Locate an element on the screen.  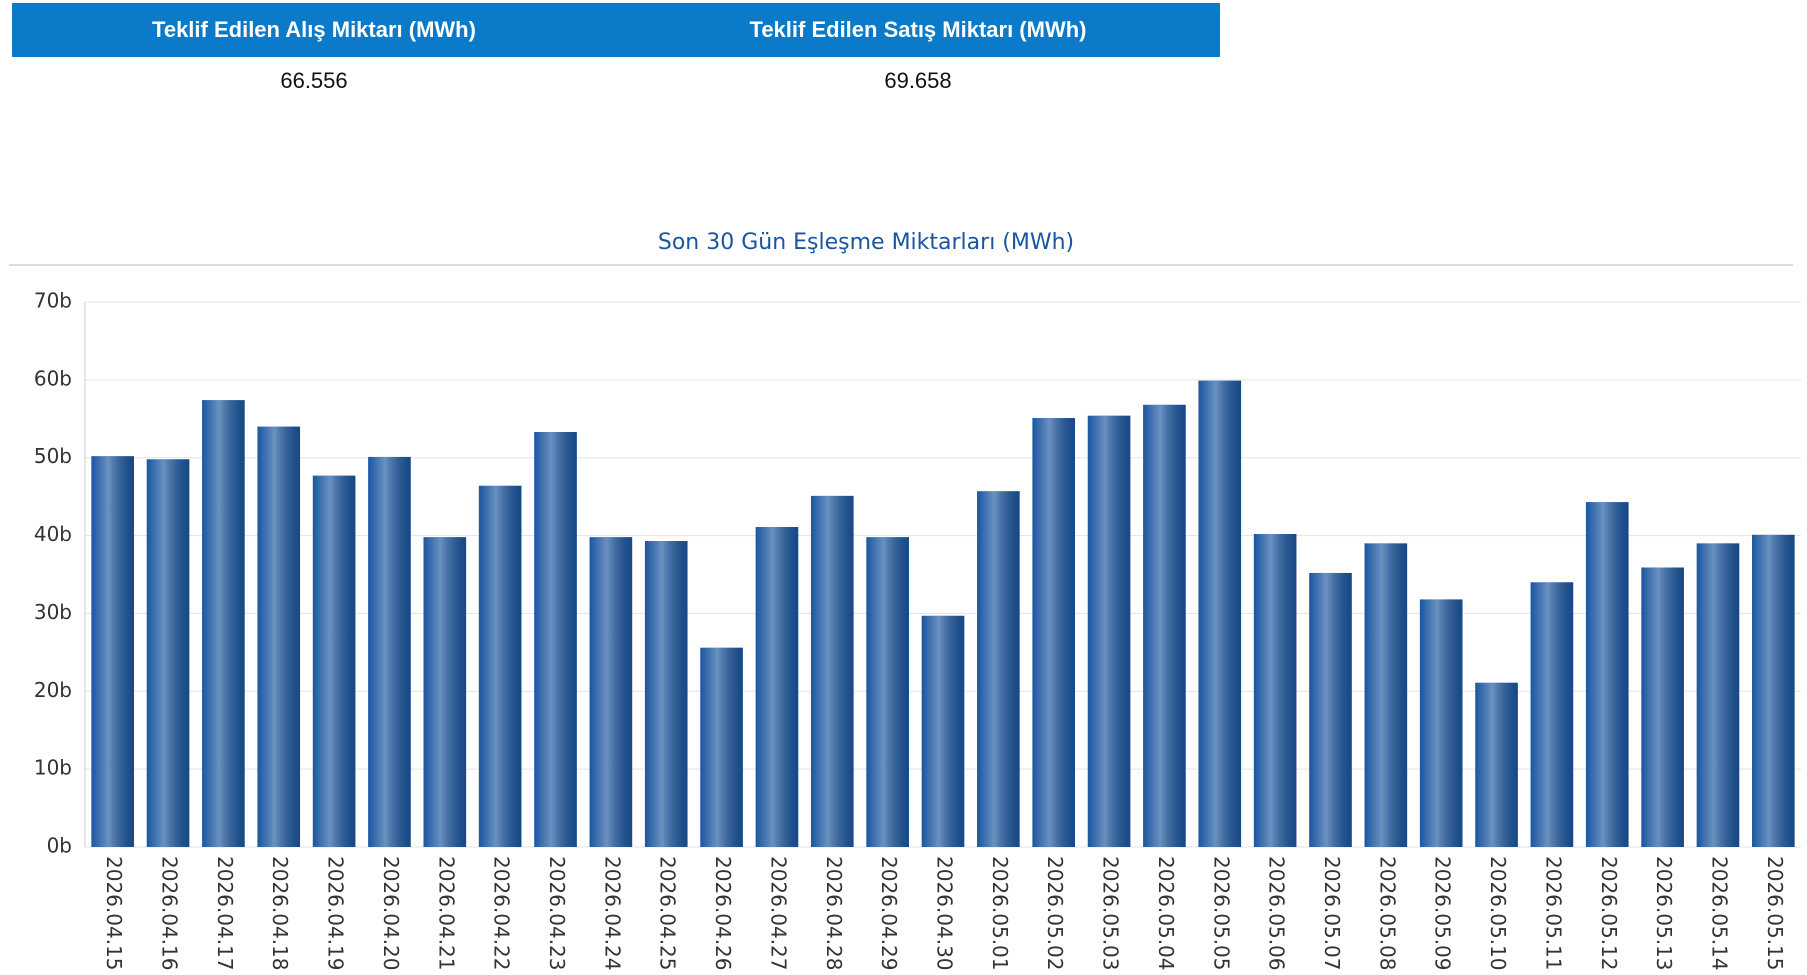
x-tick-label: 2026.05.01 is located at coordinates (1000, 913).